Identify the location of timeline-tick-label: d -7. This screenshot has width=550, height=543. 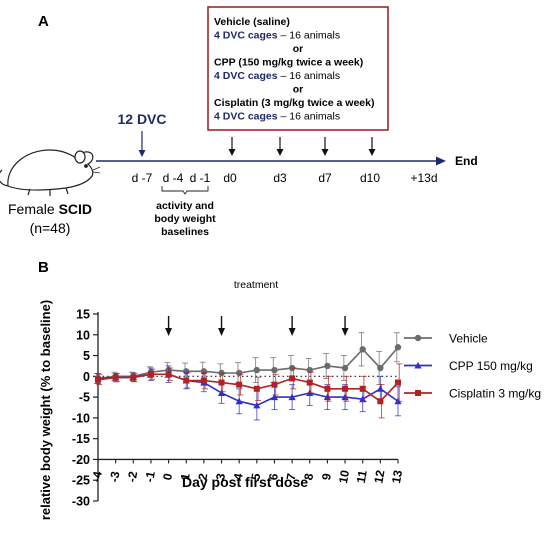
(142, 178).